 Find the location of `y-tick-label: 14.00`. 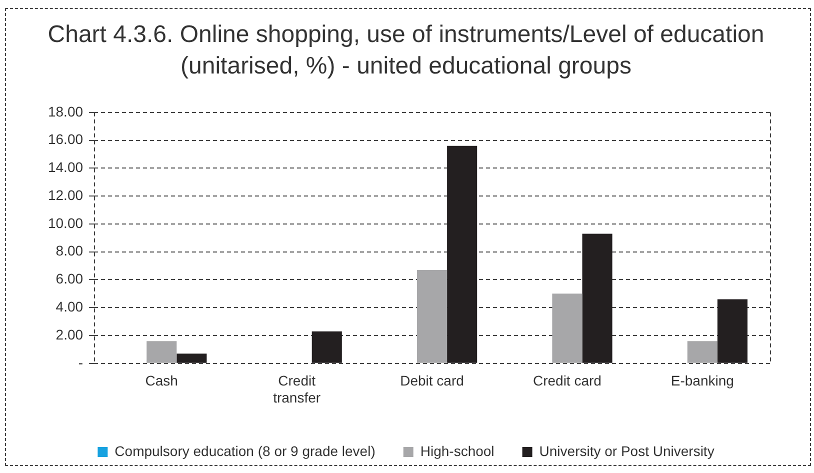

y-tick-label: 14.00 is located at coordinates (66, 167).